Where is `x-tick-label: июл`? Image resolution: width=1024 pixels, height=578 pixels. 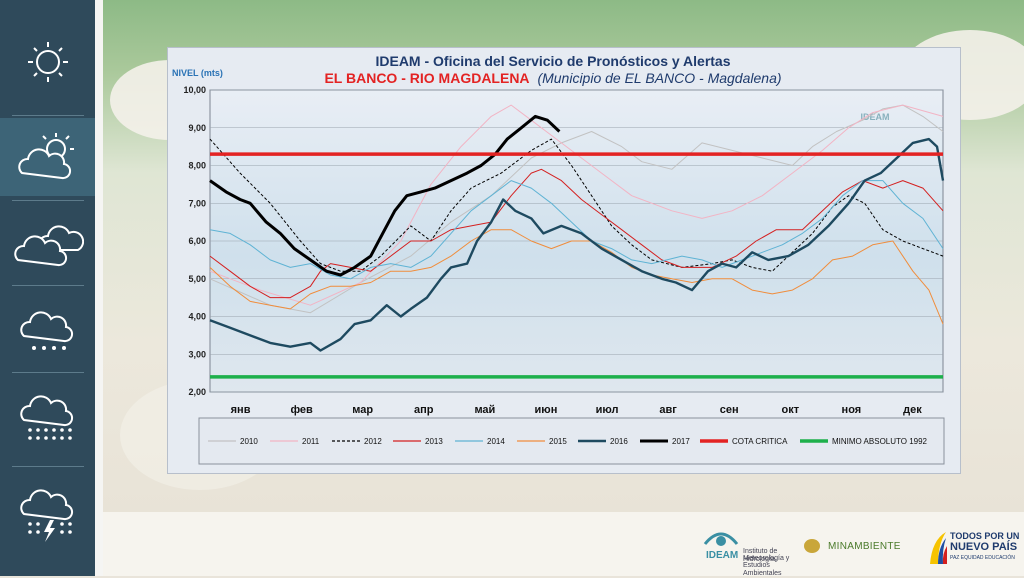 x-tick-label: июл is located at coordinates (607, 410).